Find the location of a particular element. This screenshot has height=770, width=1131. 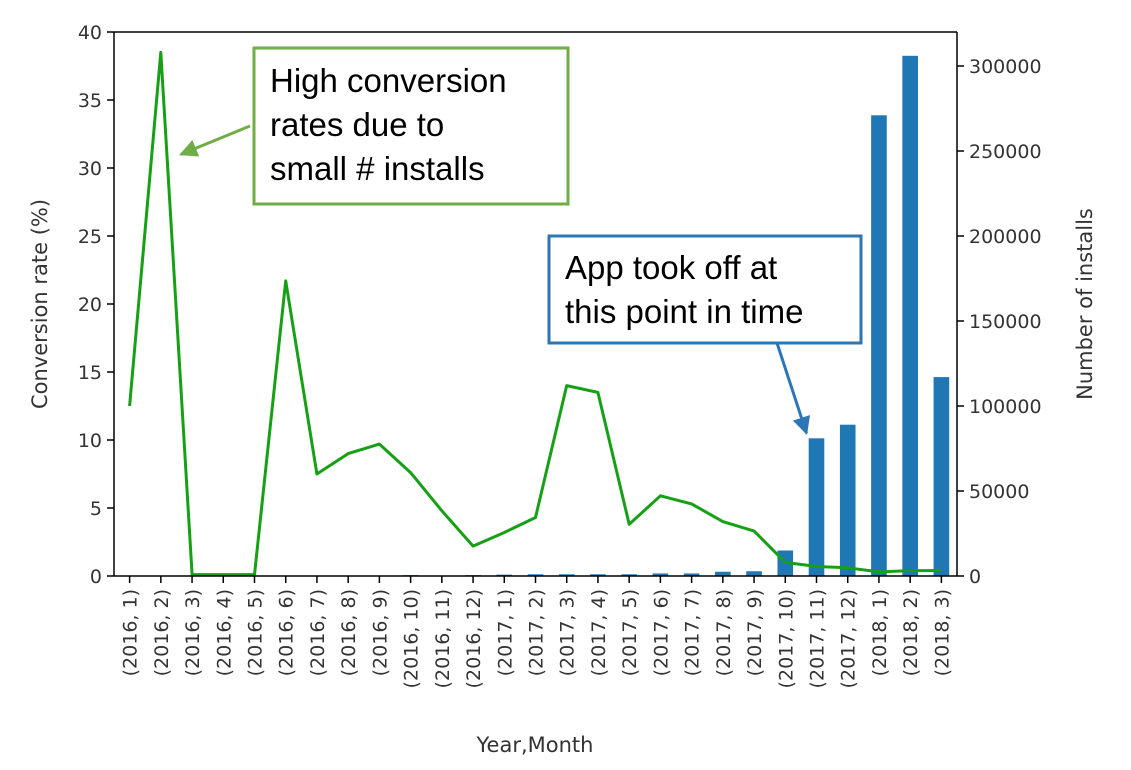

annotation-text-line: High conversion is located at coordinates (388, 80).